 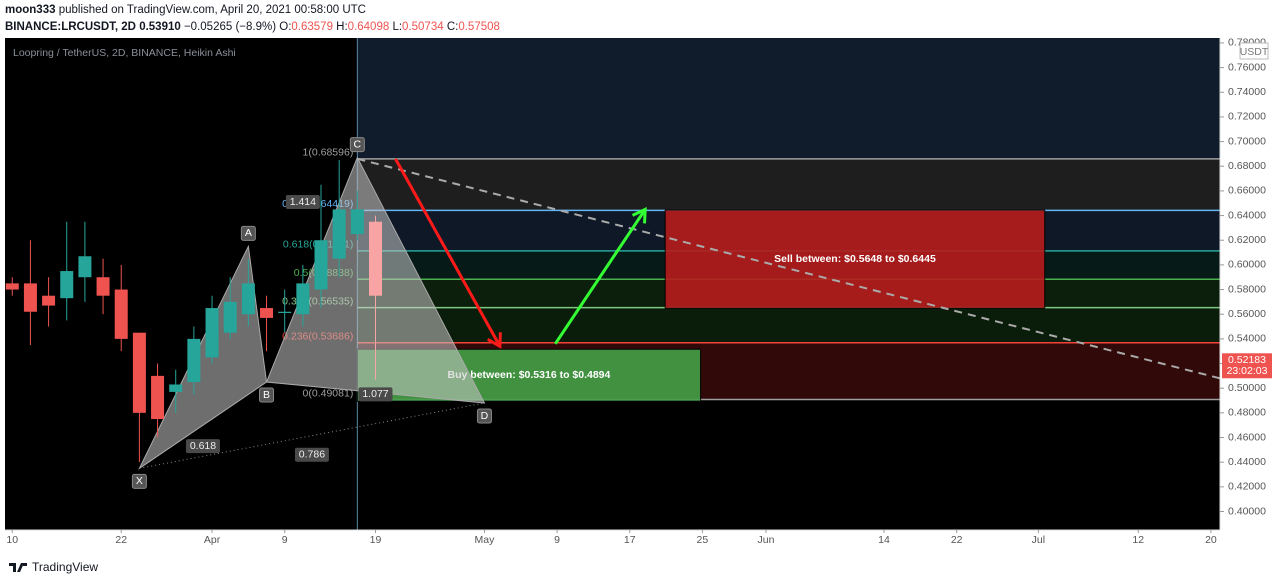 What do you see at coordinates (65, 567) in the screenshot?
I see `brand: TradingView` at bounding box center [65, 567].